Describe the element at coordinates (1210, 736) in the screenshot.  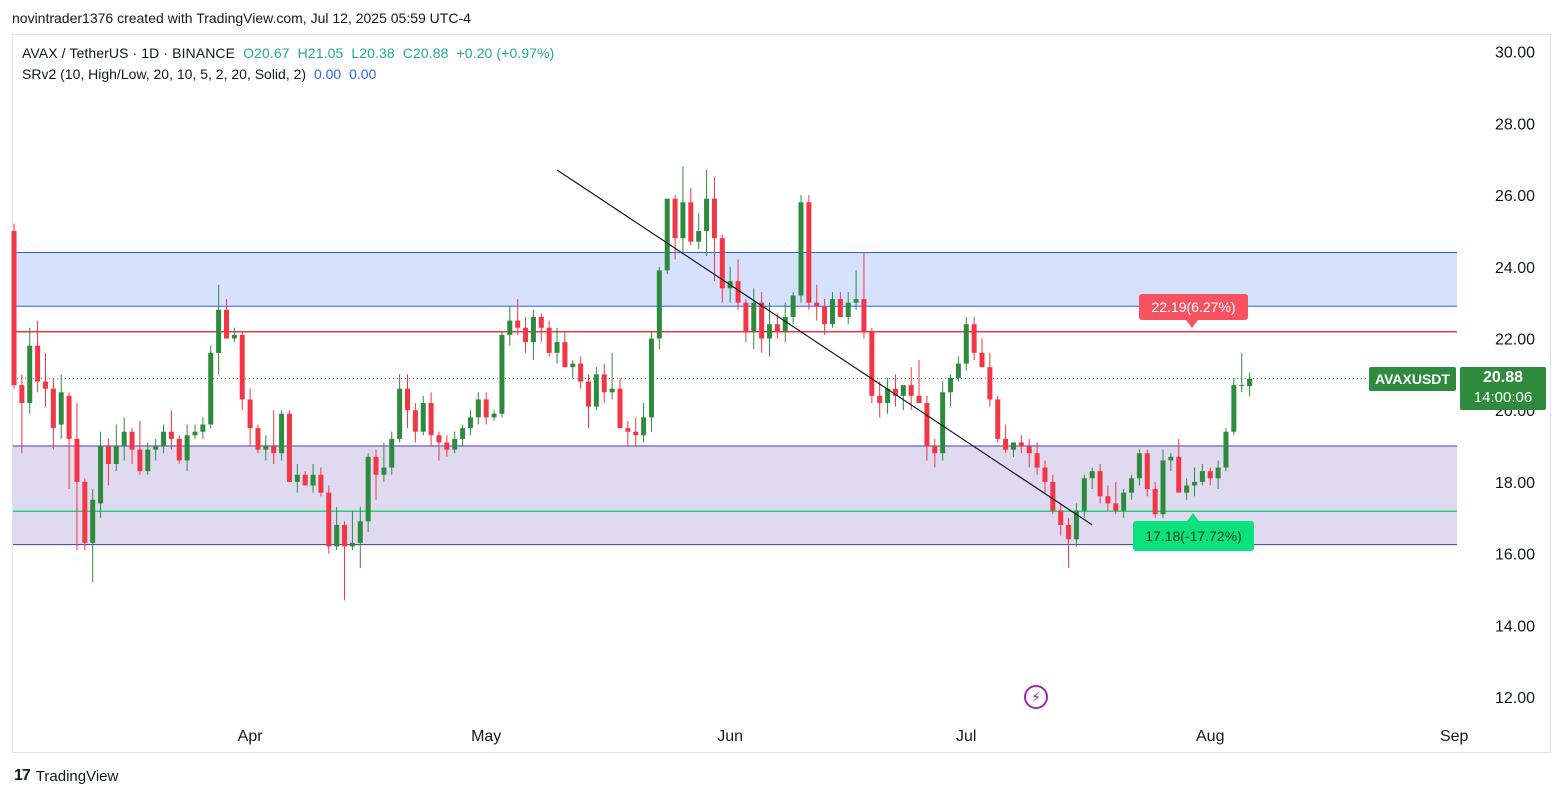
I see `x-tick-label: Aug` at that location.